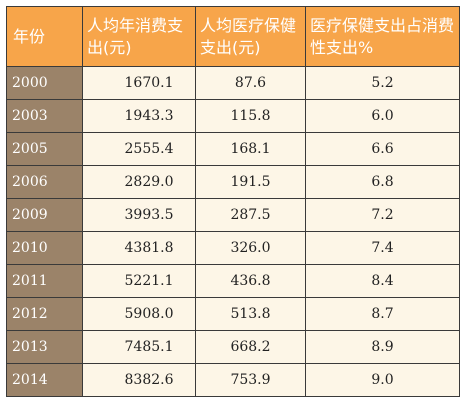 The width and height of the screenshot is (463, 403). Describe the element at coordinates (139, 248) in the screenshot. I see `consumption-cell: 4381.8` at that location.